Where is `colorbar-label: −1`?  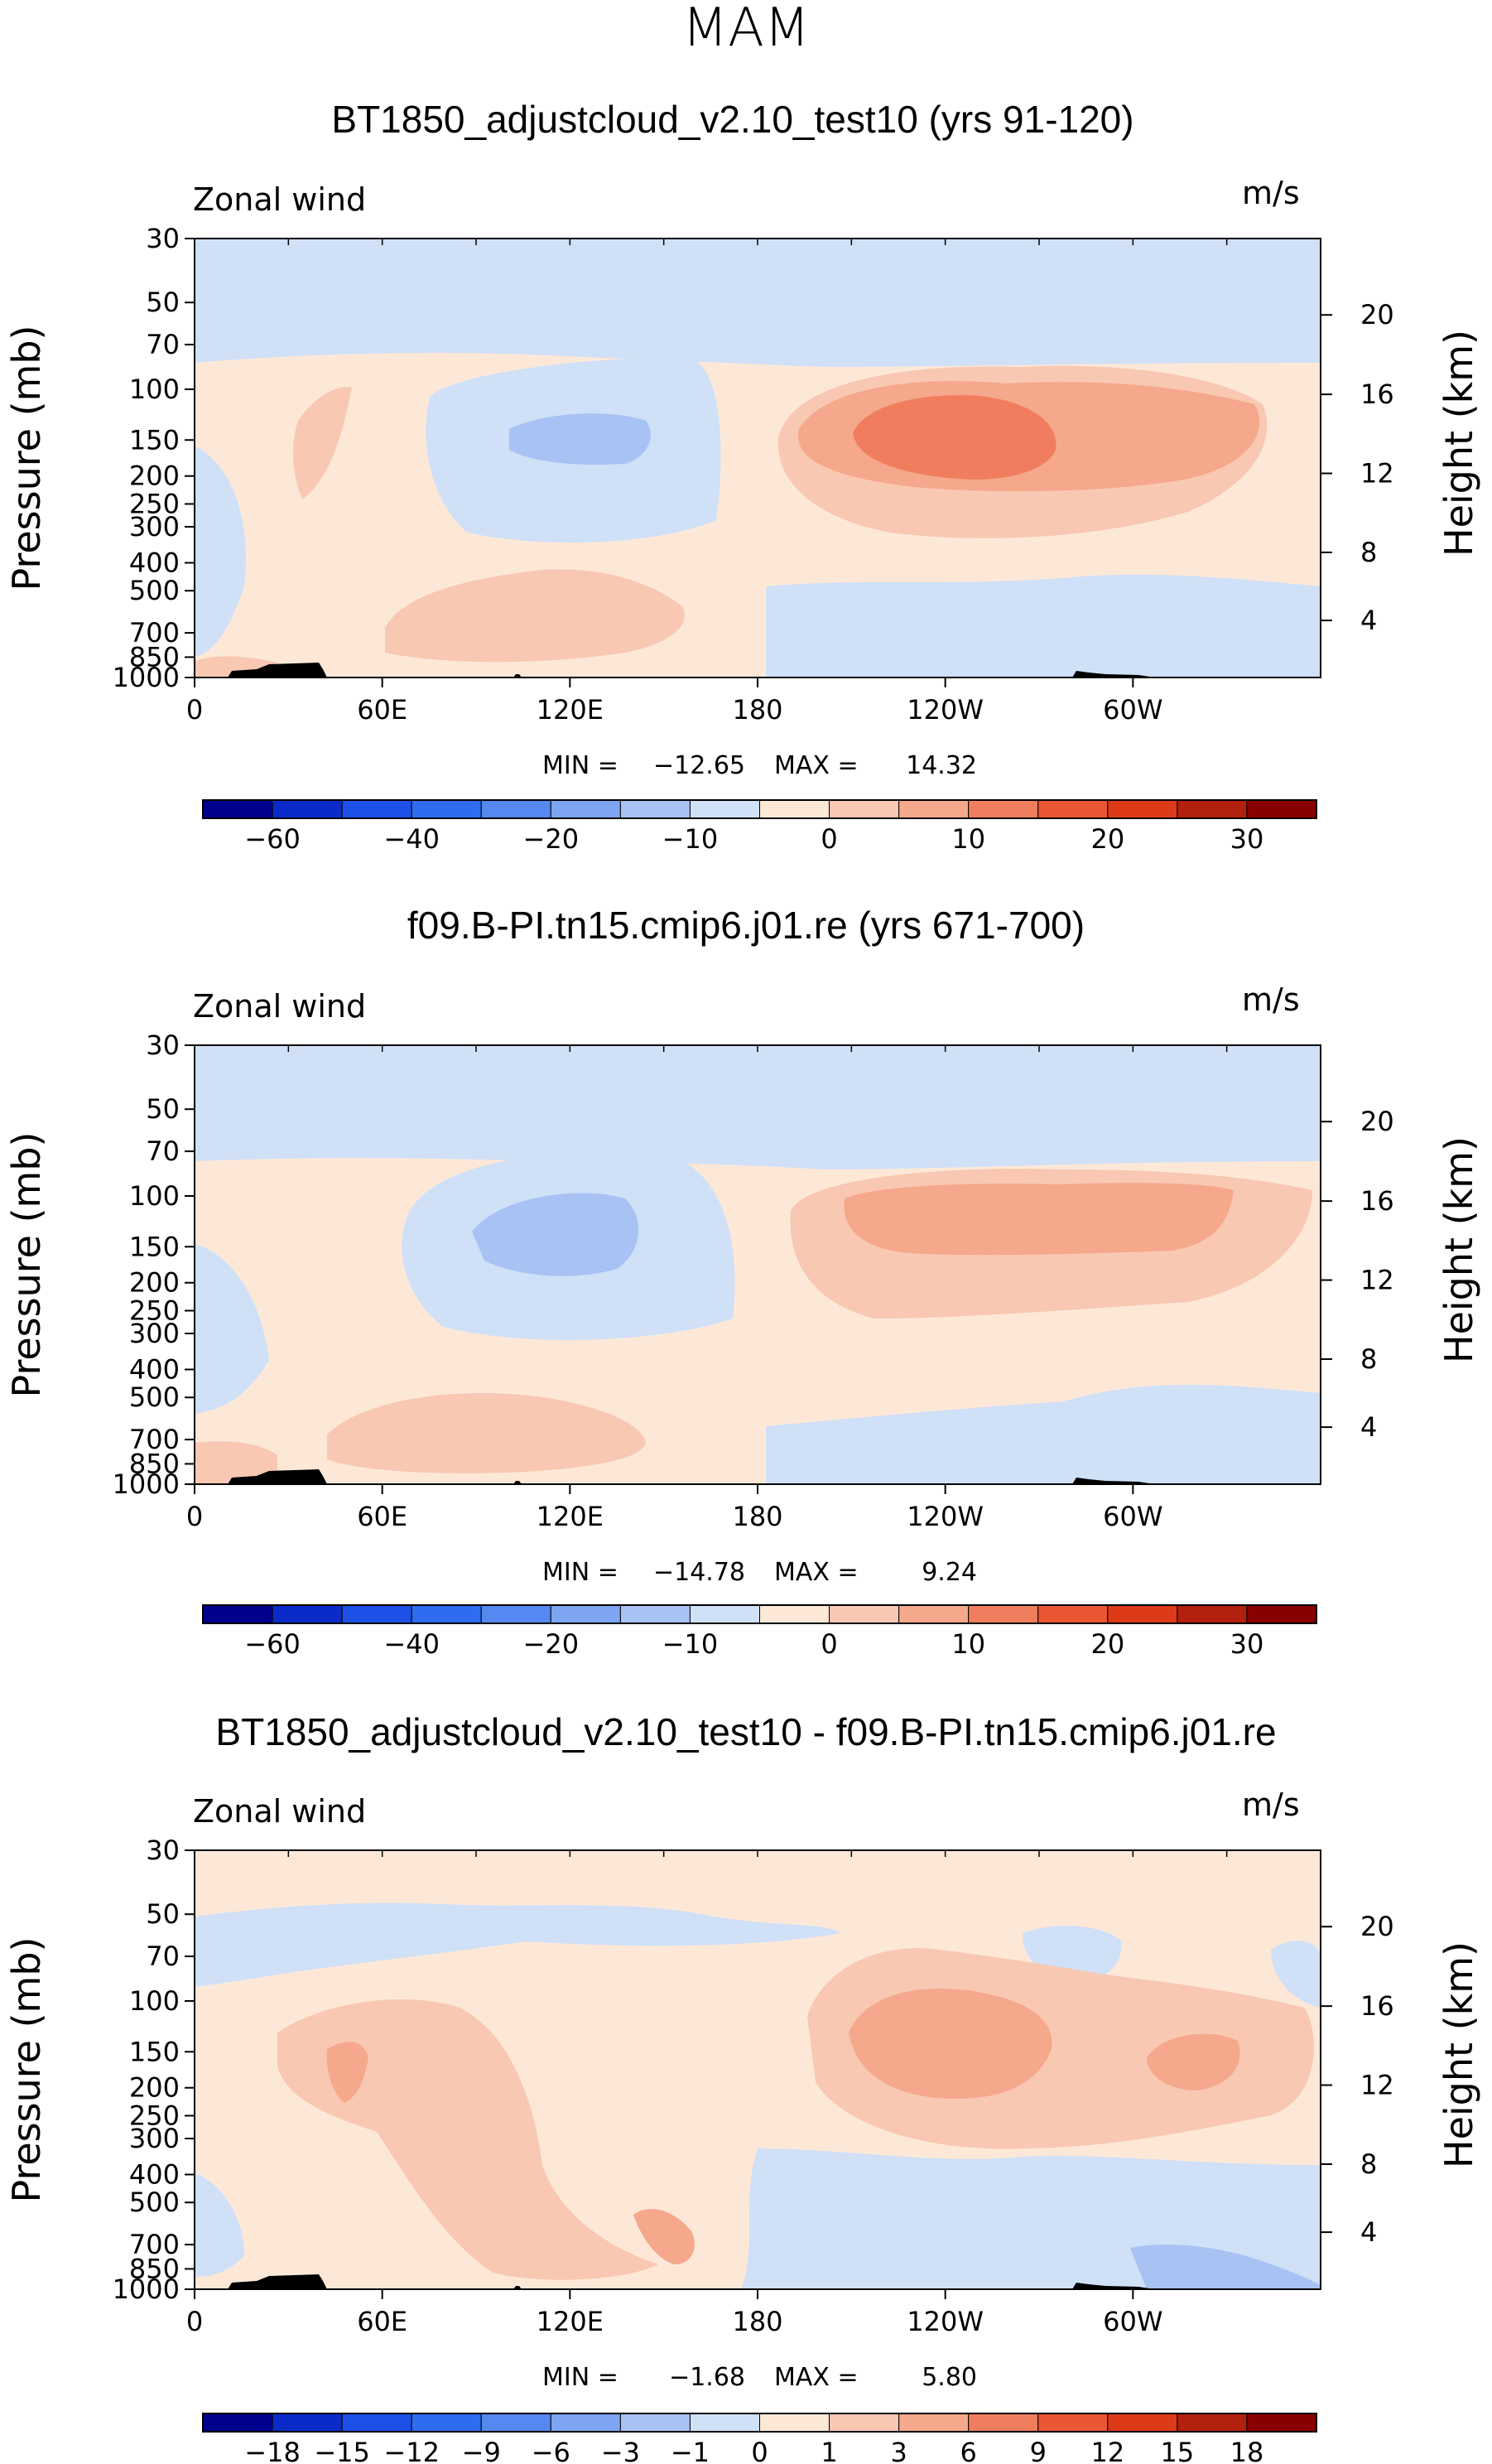 colorbar-label: −1 is located at coordinates (690, 2450).